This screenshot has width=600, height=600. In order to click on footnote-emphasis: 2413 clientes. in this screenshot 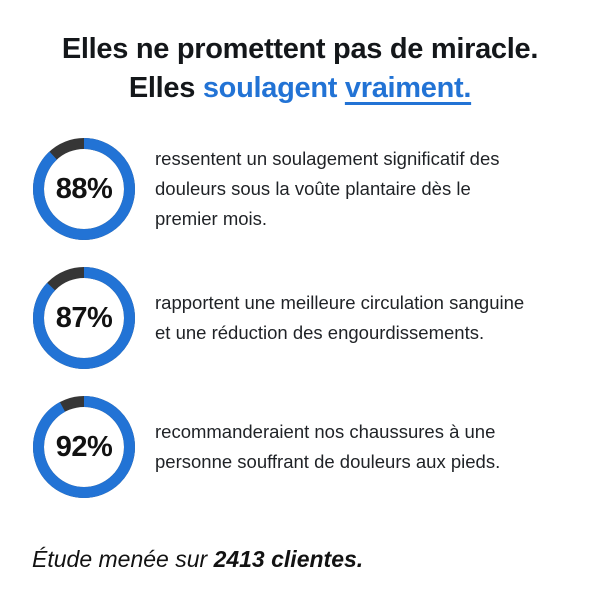, I will do `click(288, 559)`.